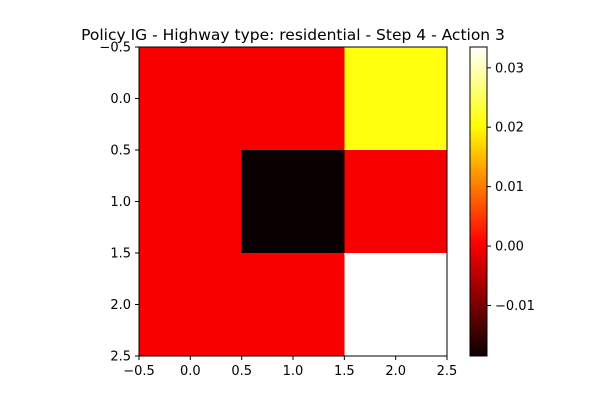 The height and width of the screenshot is (400, 600). What do you see at coordinates (120, 99) in the screenshot?
I see `y-tick-label: 0.0` at bounding box center [120, 99].